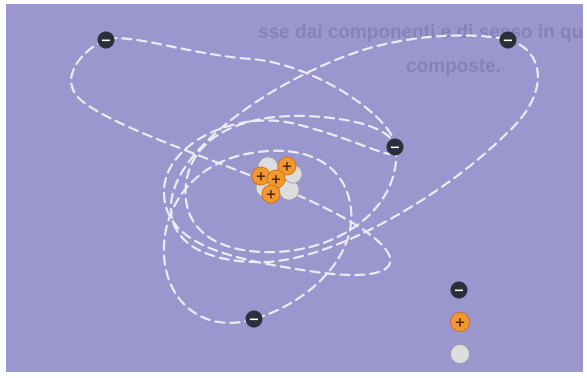  I want to click on electron-particle-3: −, so click(395, 147).